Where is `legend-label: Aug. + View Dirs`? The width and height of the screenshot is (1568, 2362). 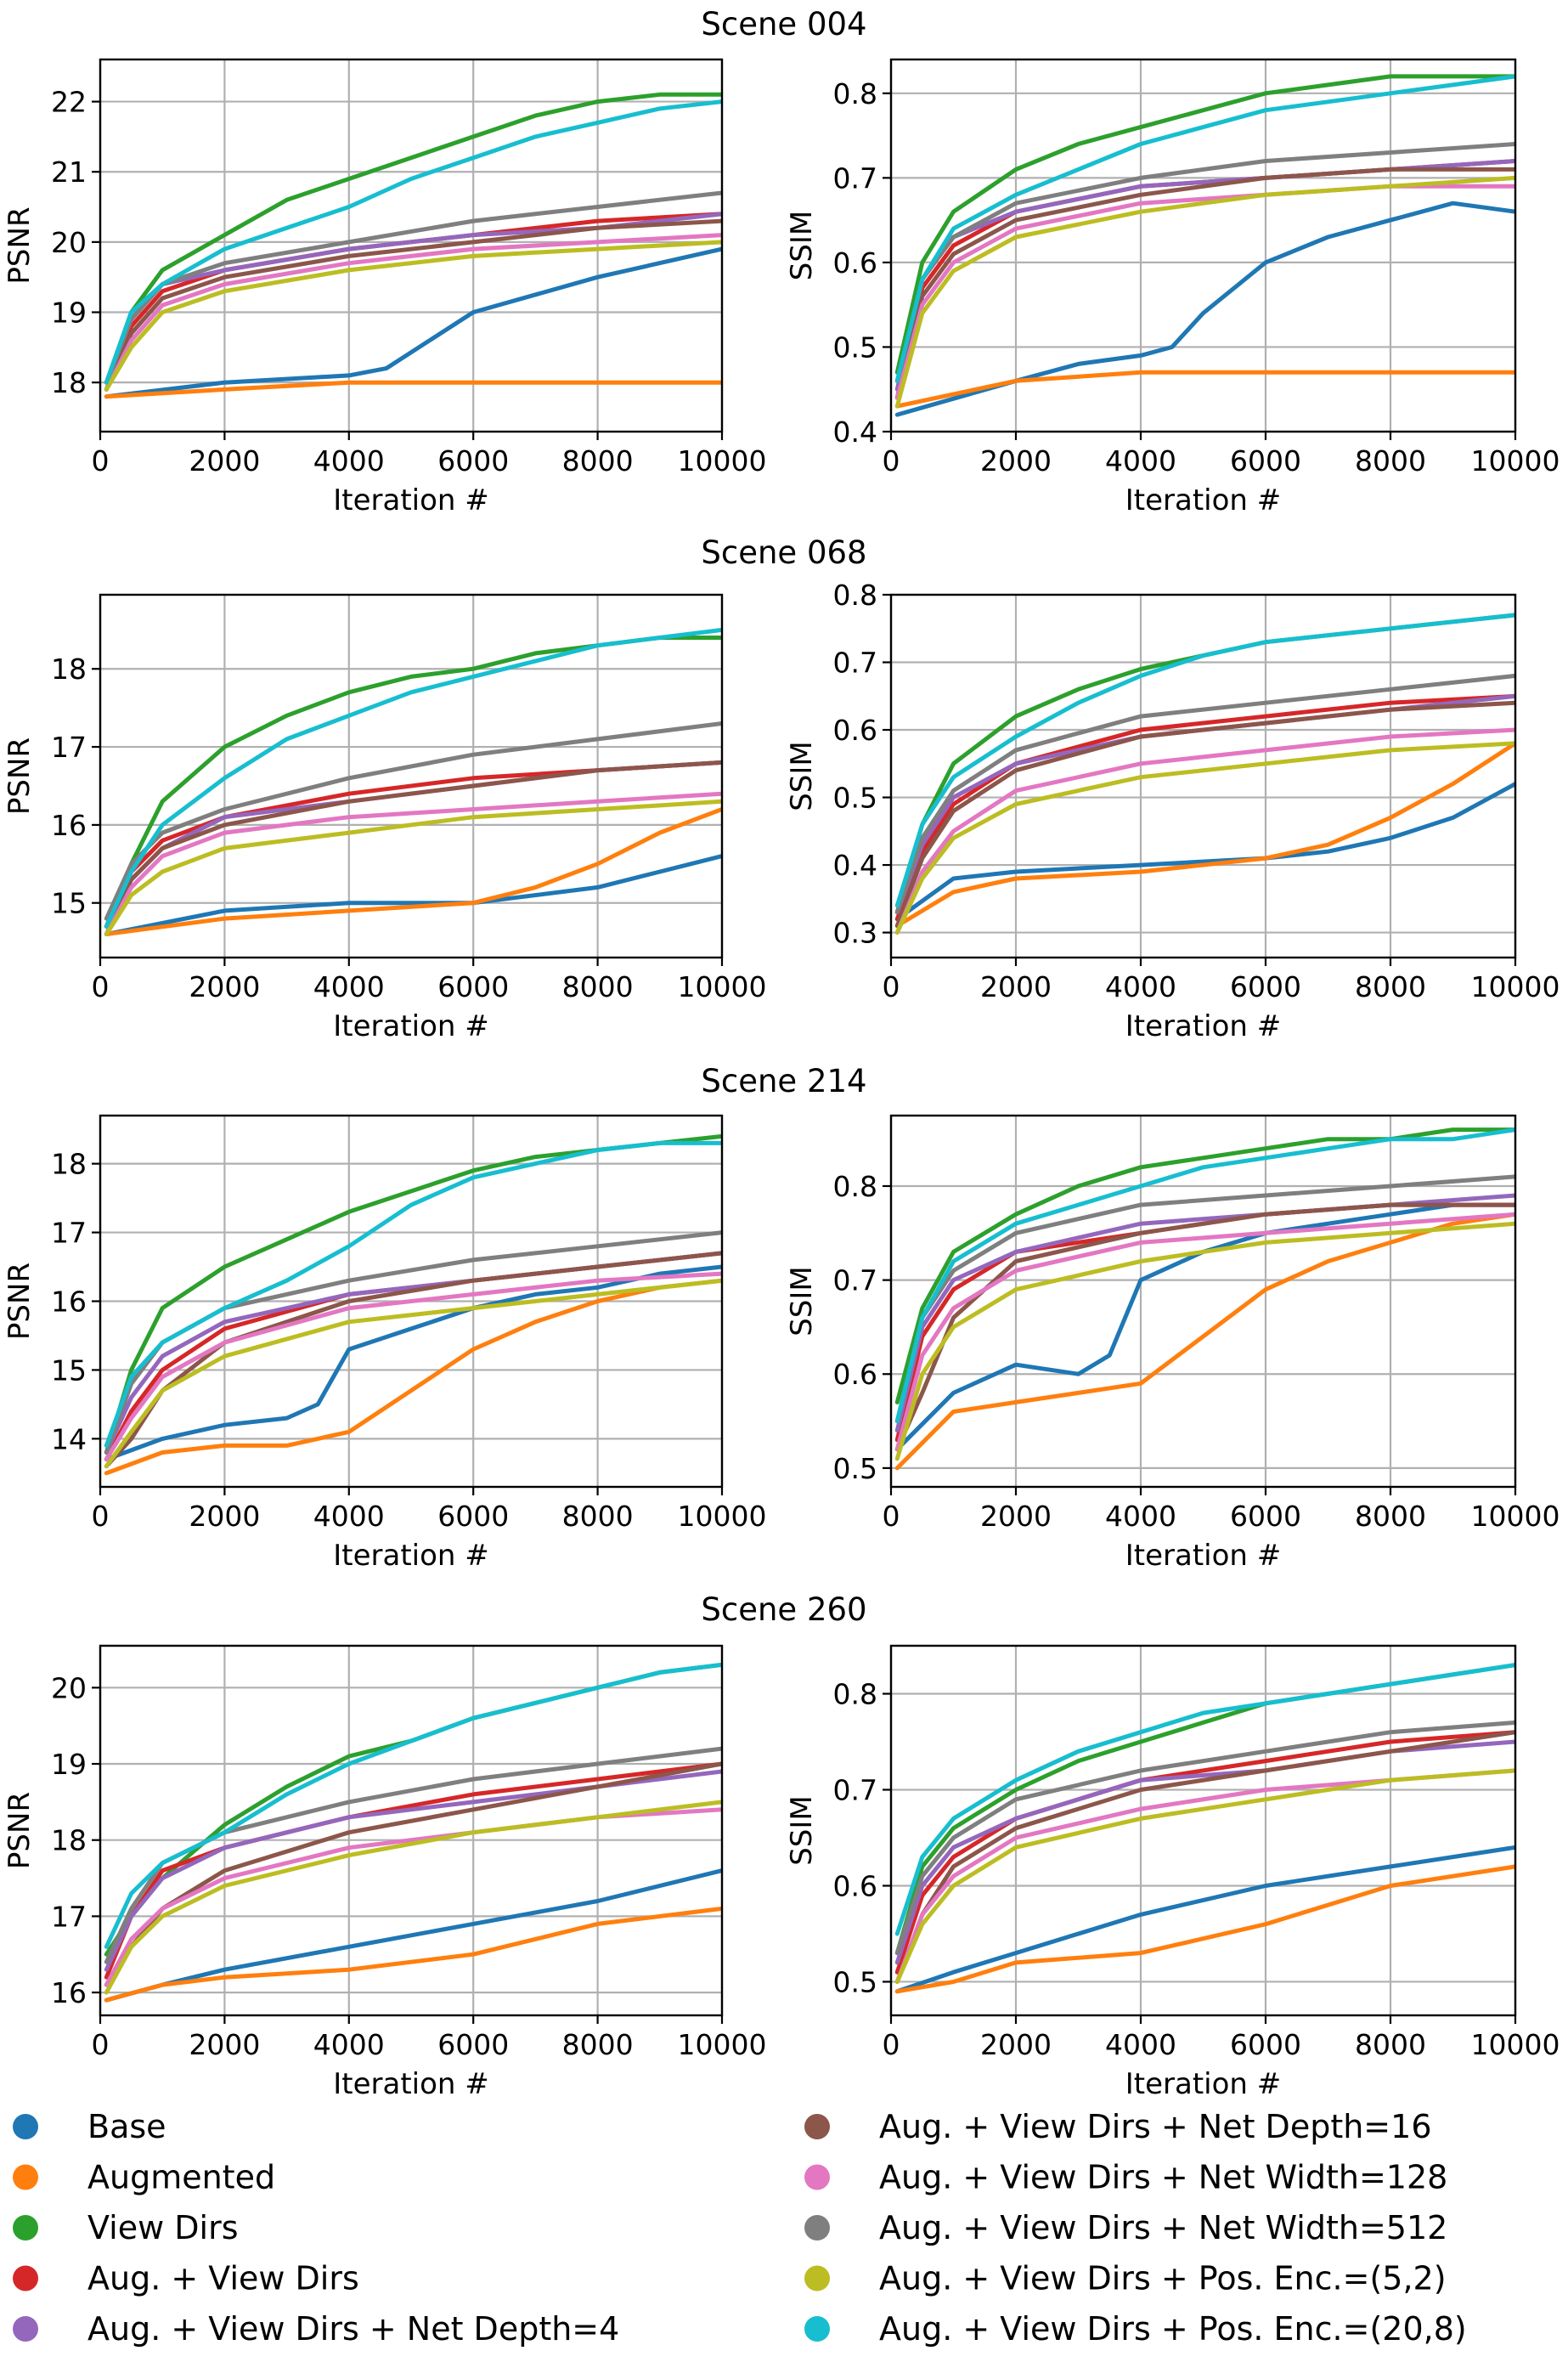 legend-label: Aug. + View Dirs is located at coordinates (223, 2278).